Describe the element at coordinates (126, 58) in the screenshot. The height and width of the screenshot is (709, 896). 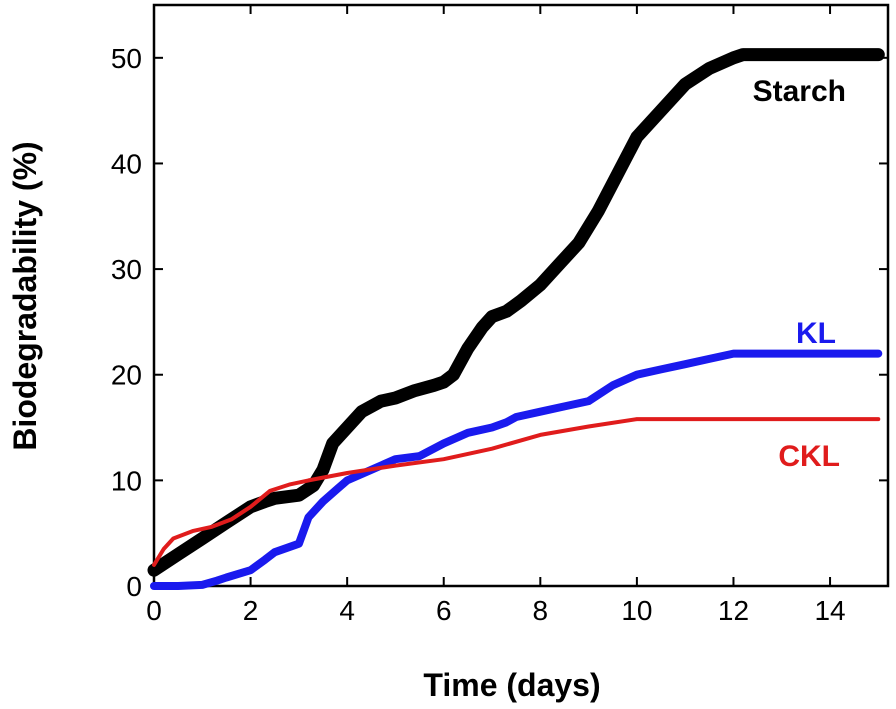
I see `y-tick-label: 50` at that location.